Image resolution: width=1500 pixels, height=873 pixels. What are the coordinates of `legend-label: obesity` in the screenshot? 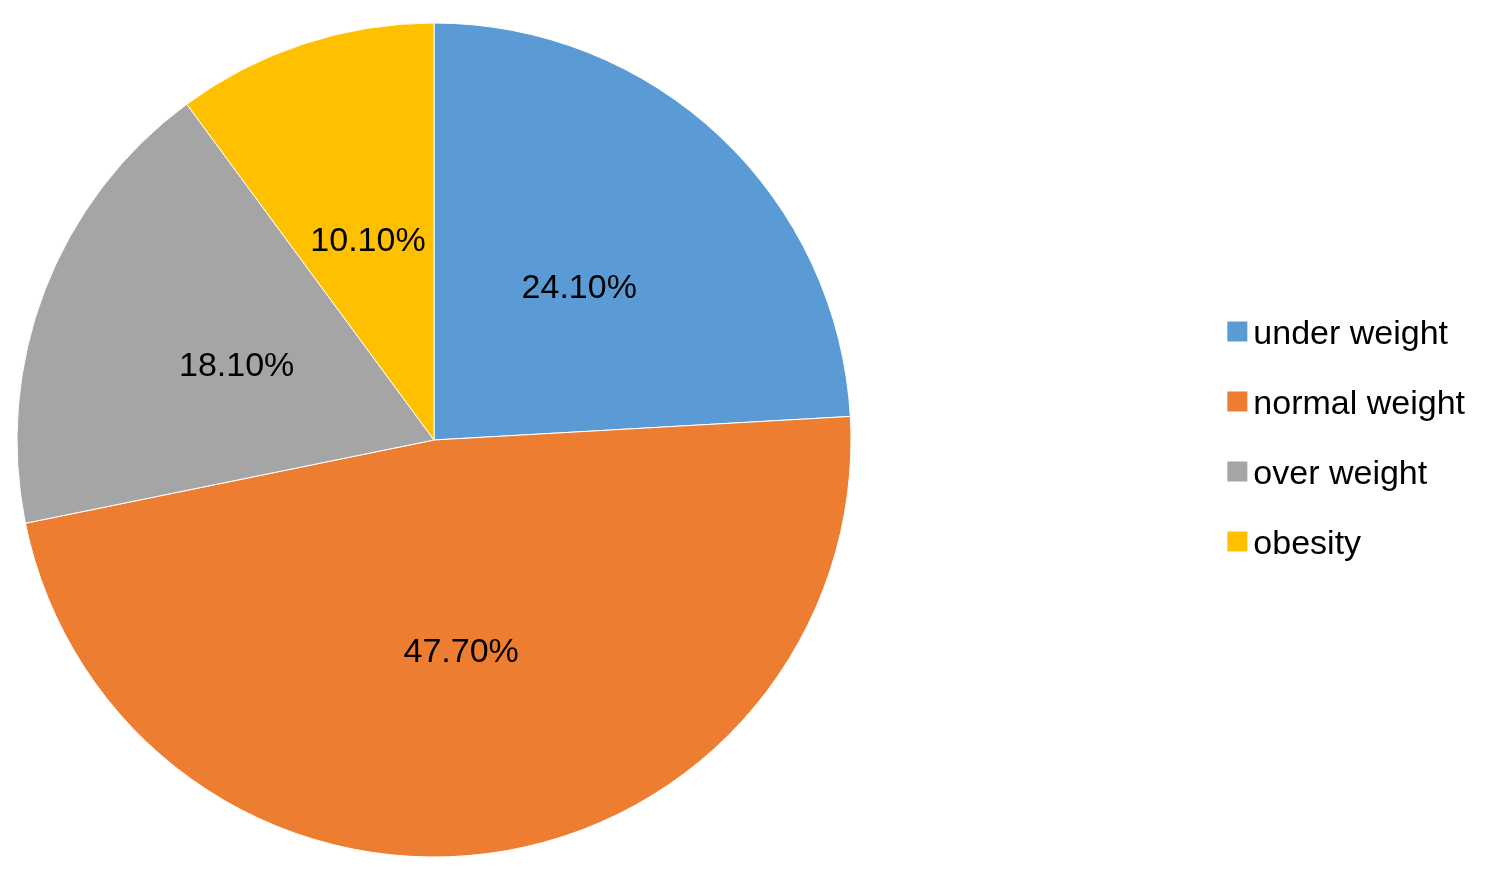 It's located at (1307, 541).